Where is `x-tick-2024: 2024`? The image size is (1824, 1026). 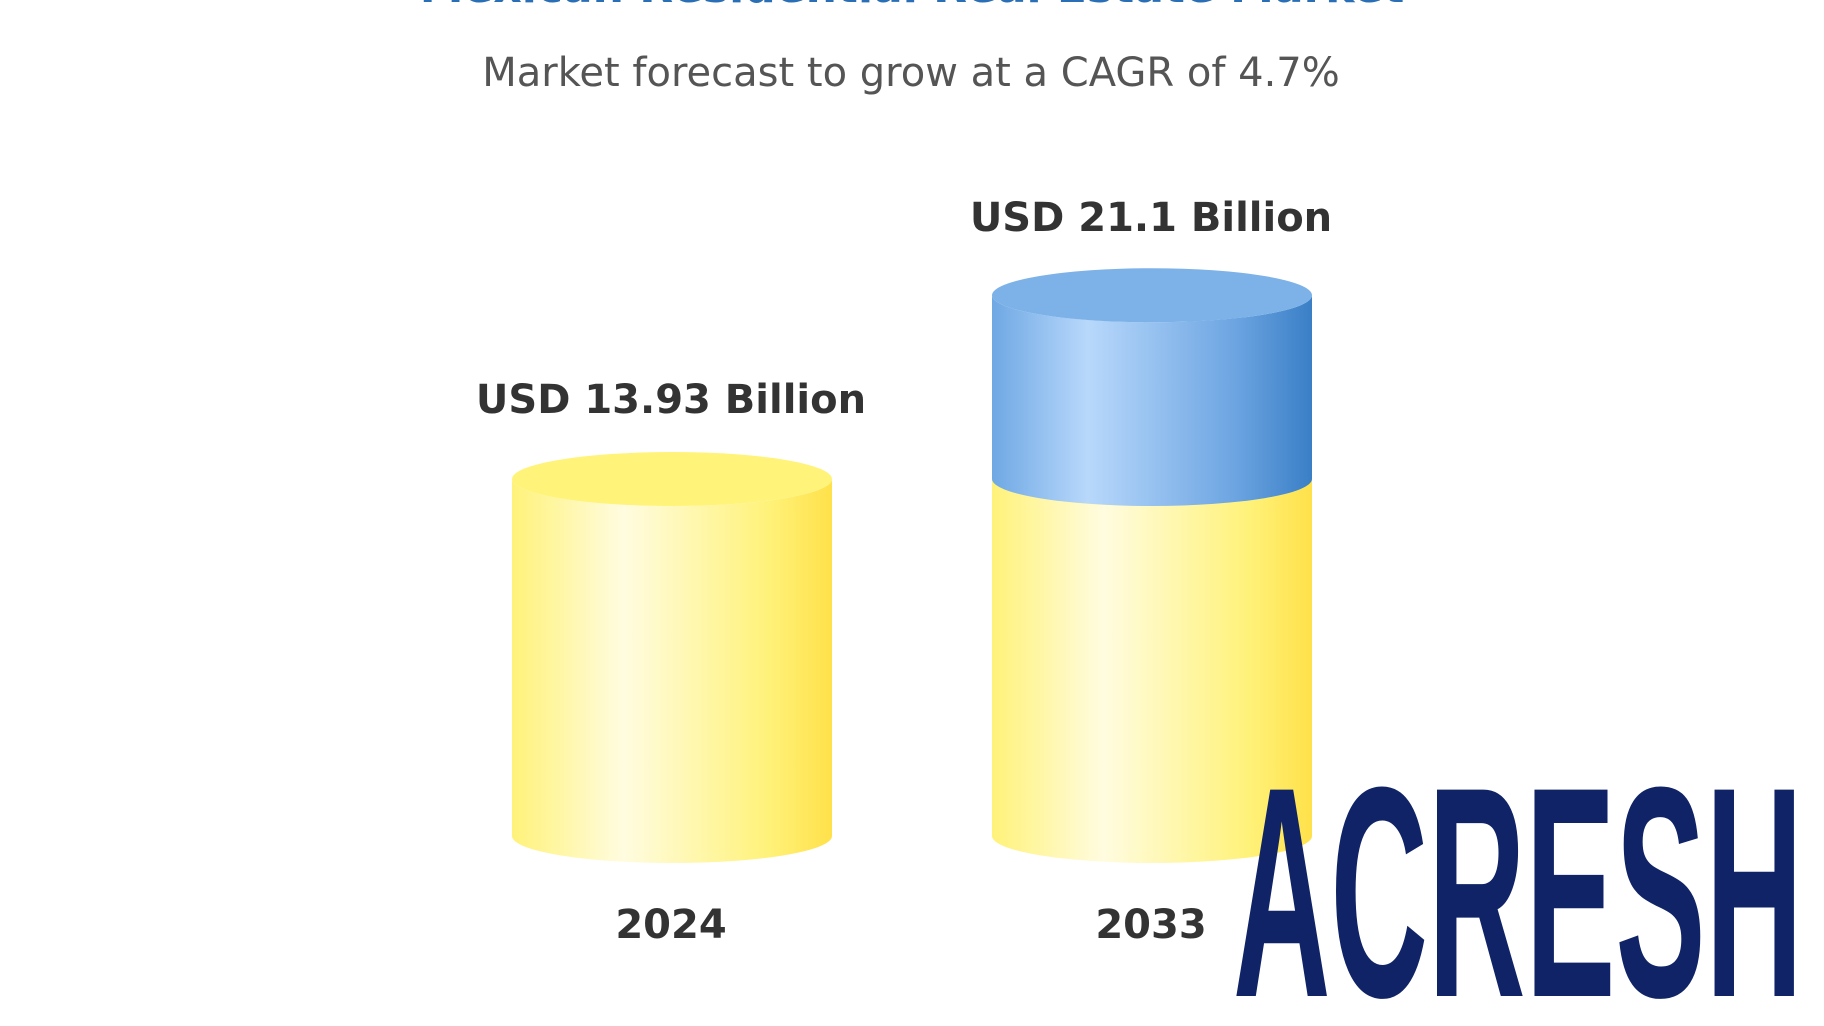
x-tick-2024: 2024 is located at coordinates (670, 925).